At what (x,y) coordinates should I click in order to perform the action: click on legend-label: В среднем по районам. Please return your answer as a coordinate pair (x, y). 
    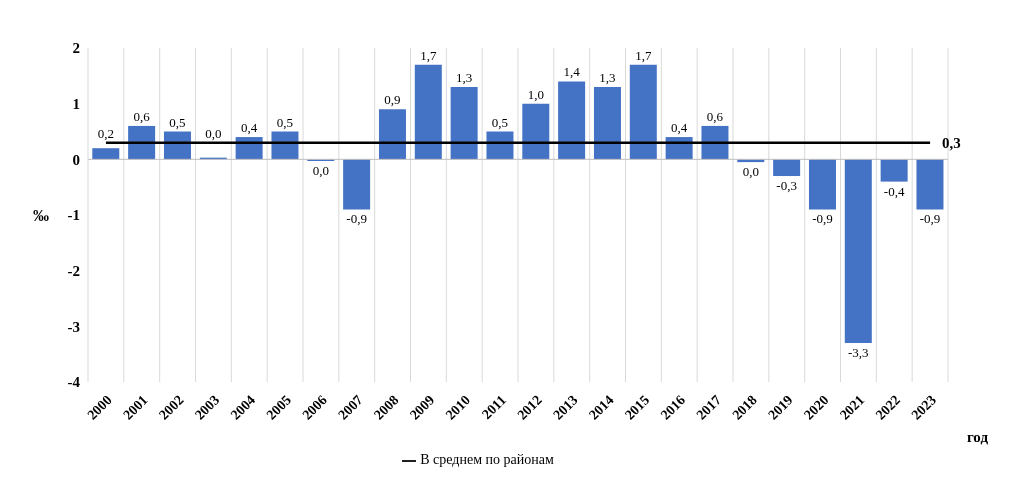
    Looking at the image, I should click on (487, 459).